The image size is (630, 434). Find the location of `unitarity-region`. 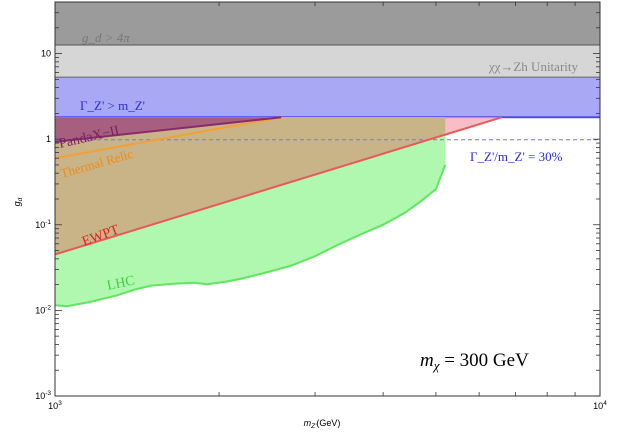

unitarity-region is located at coordinates (327, 61).